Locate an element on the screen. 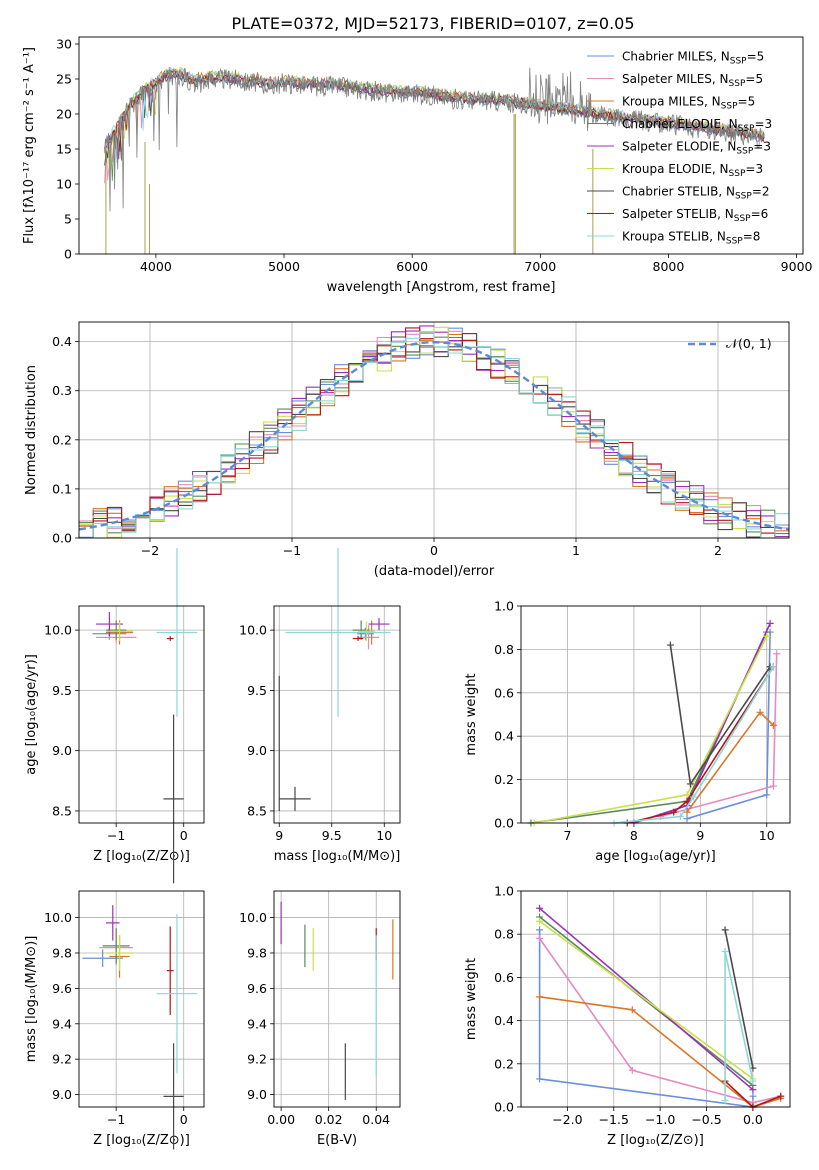 This screenshot has width=819, height=1170. x-tick-label: 0.0 is located at coordinates (753, 1119).